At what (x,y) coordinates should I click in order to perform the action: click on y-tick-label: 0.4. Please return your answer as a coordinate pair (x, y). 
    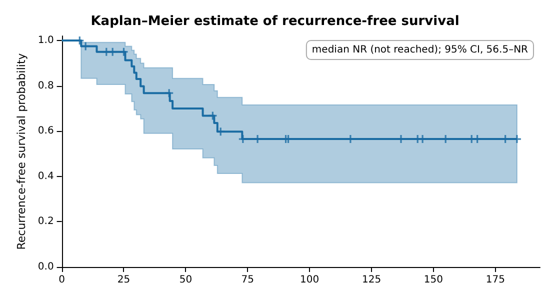
    Looking at the image, I should click on (46, 176).